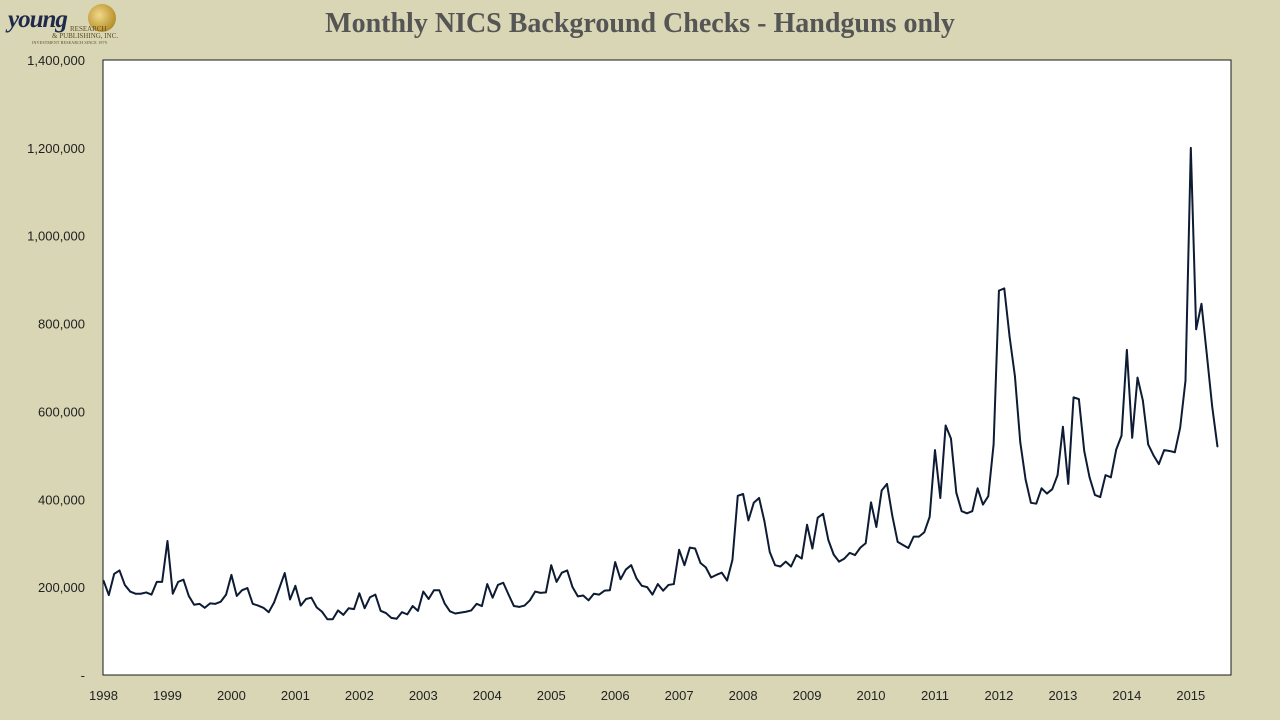 The width and height of the screenshot is (1280, 720). What do you see at coordinates (359, 695) in the screenshot?
I see `x-tick-label: 2002` at bounding box center [359, 695].